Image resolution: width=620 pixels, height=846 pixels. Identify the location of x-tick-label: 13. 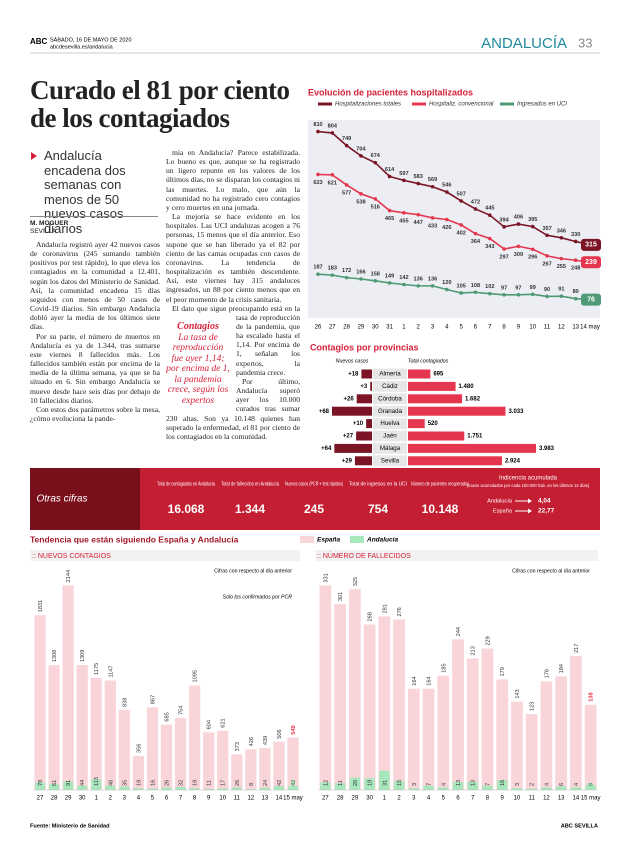
(561, 799).